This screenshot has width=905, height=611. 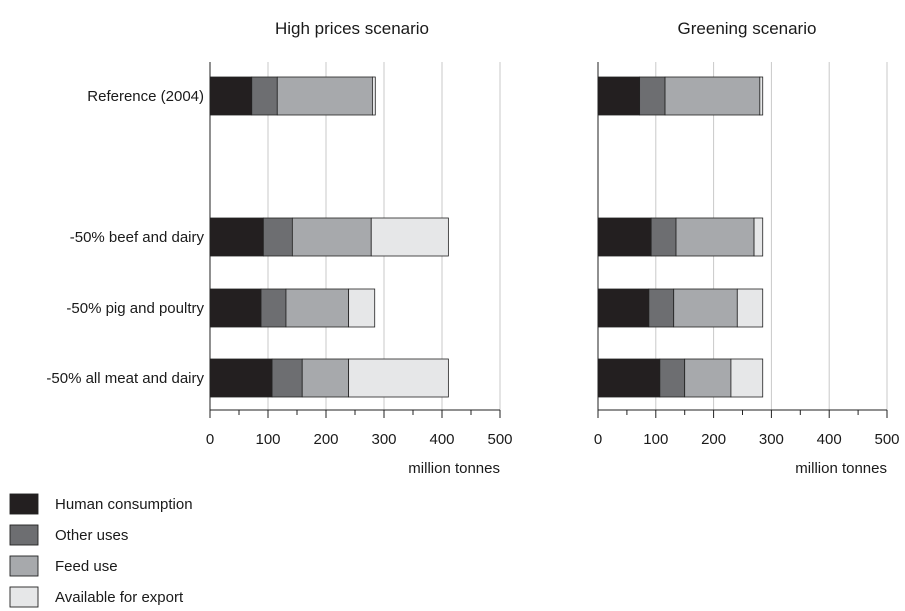 I want to click on legend-swatch-feed-use, so click(x=24, y=566).